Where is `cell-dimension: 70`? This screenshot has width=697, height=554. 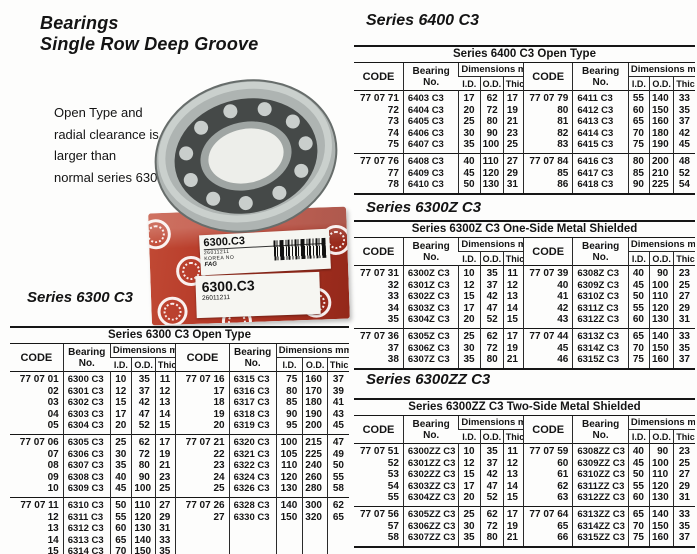
cell-dimension: 70 is located at coordinates (120, 550).